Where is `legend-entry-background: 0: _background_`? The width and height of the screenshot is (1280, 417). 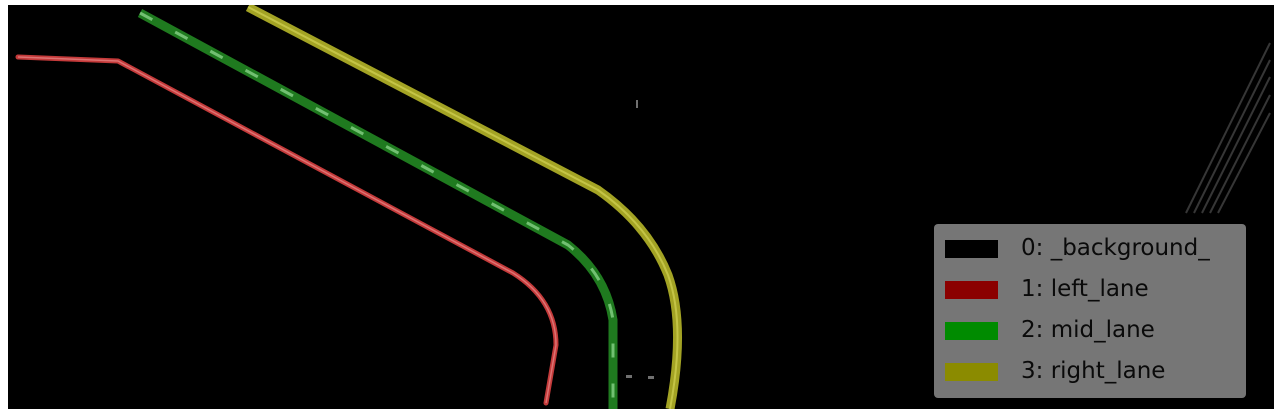 legend-entry-background: 0: _background_ is located at coordinates (1090, 254).